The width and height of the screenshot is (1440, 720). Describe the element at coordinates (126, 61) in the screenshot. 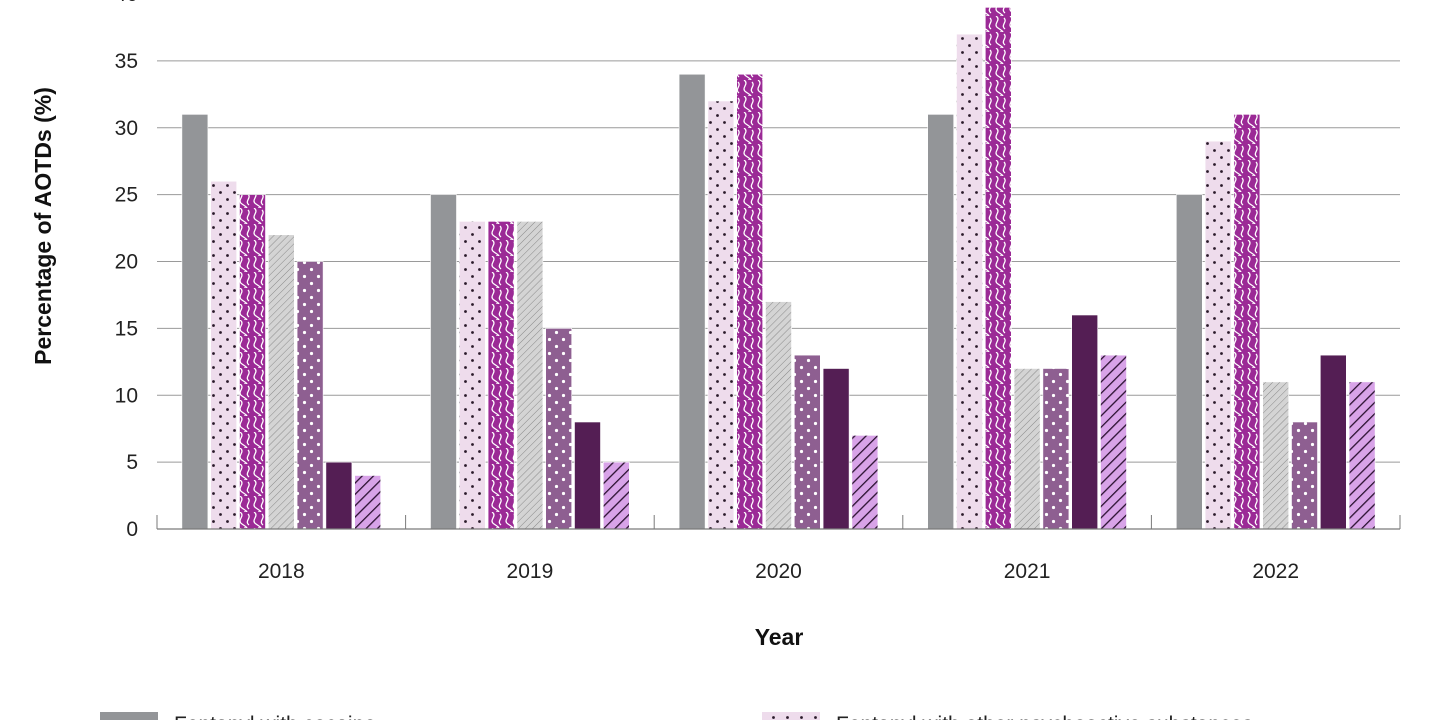

I see `y-tick-label: 35` at that location.